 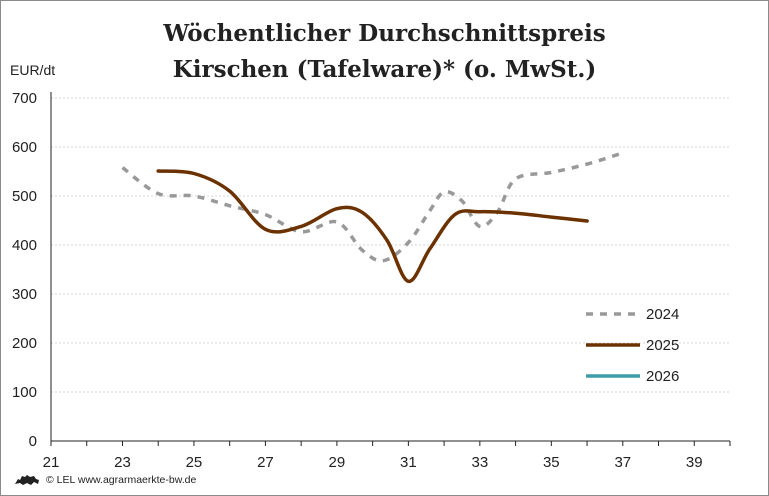 I want to click on y-tick-label: 300, so click(x=24, y=294).